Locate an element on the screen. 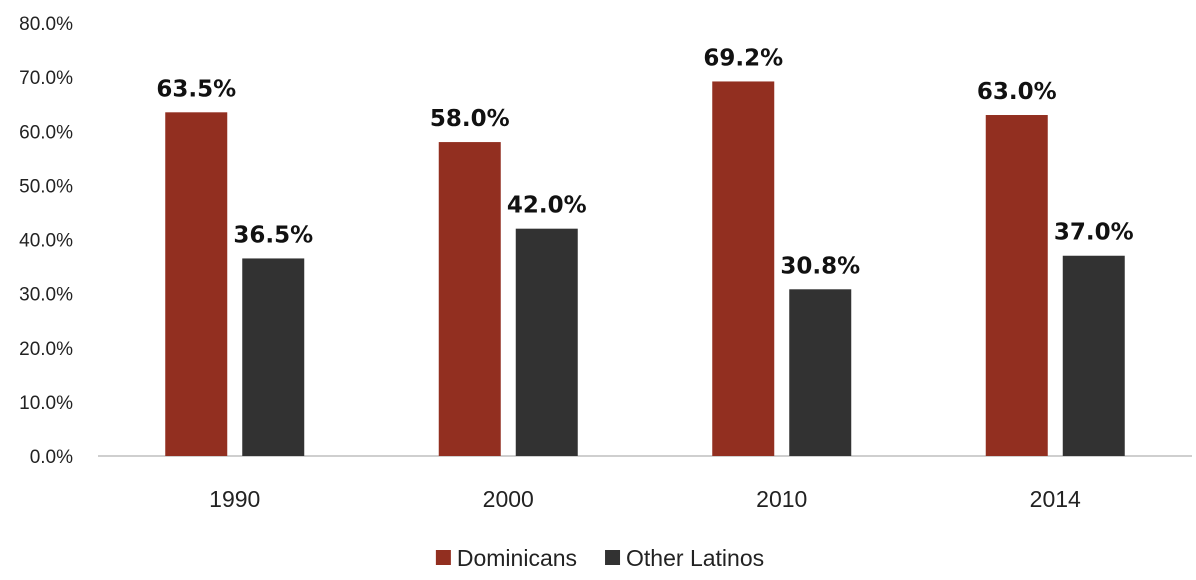 This screenshot has height=580, width=1196. y-tick-label: 80.0% is located at coordinates (46, 24).